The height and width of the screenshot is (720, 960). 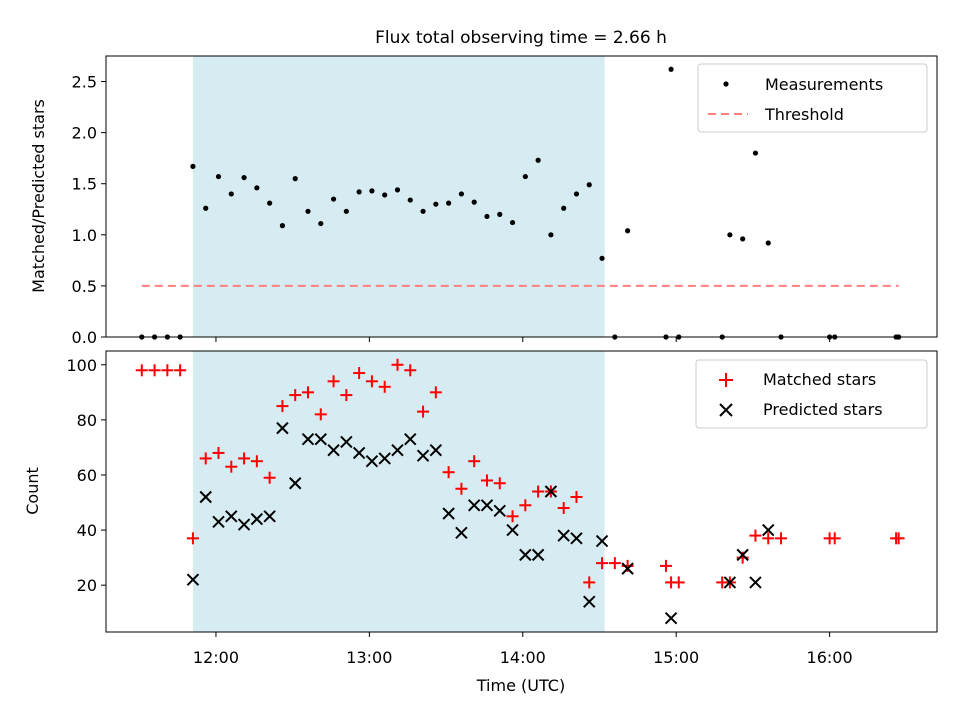 I want to click on top-legend-frame, so click(x=812, y=98).